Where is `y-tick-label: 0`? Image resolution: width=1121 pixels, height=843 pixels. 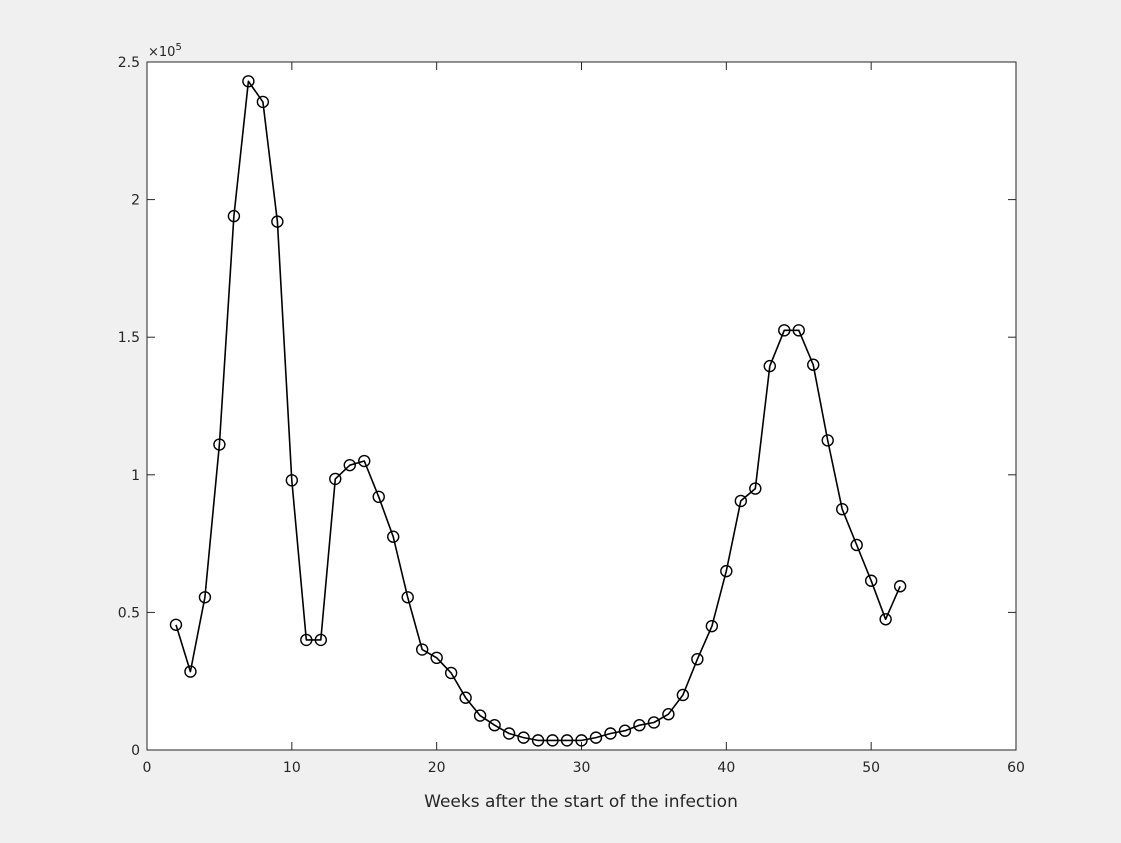
y-tick-label: 0 is located at coordinates (135, 751).